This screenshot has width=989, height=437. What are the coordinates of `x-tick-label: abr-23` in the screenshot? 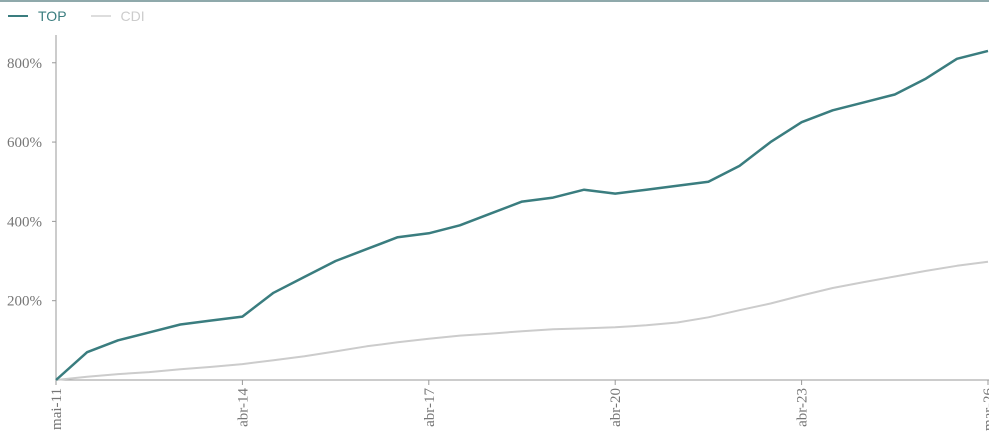 It's located at (803, 407).